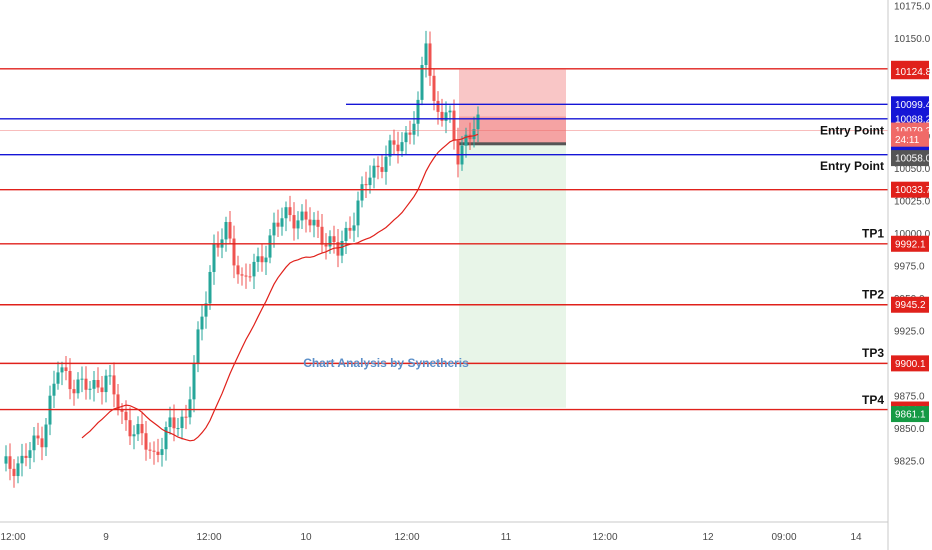 The height and width of the screenshot is (550, 932). What do you see at coordinates (909, 429) in the screenshot?
I see `y-tick-label: 9850.0` at bounding box center [909, 429].